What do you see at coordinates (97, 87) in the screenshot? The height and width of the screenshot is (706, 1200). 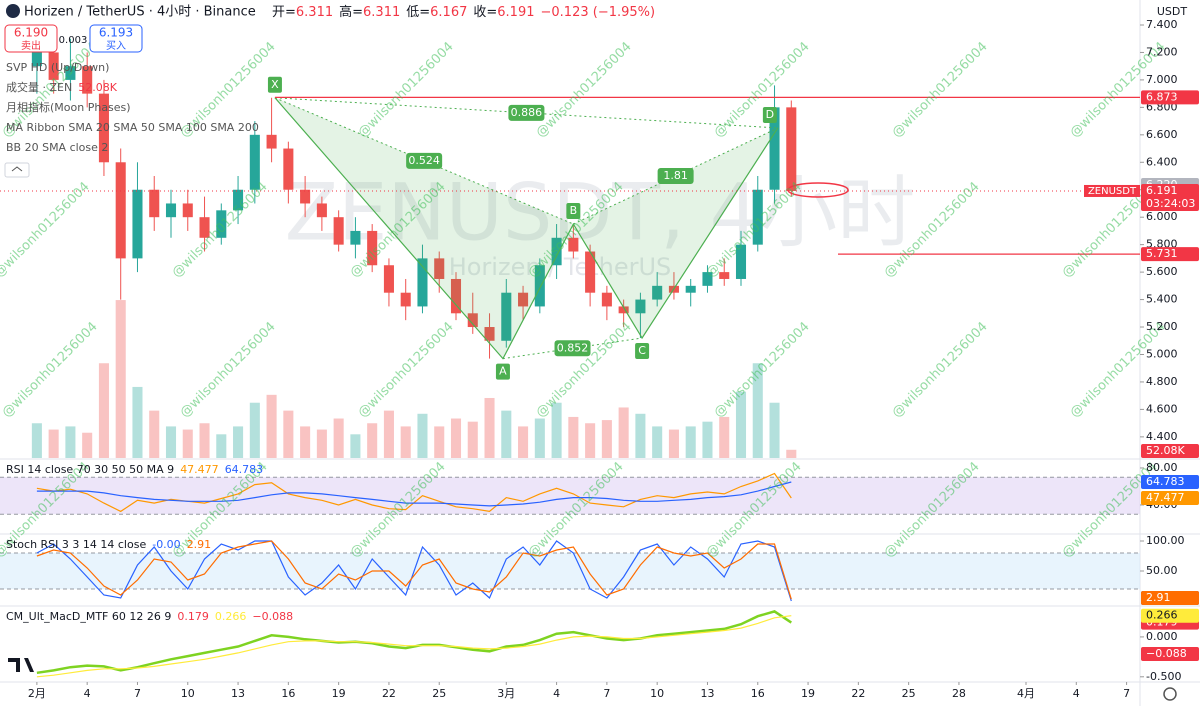 I see `volume-value: 52.08K` at bounding box center [97, 87].